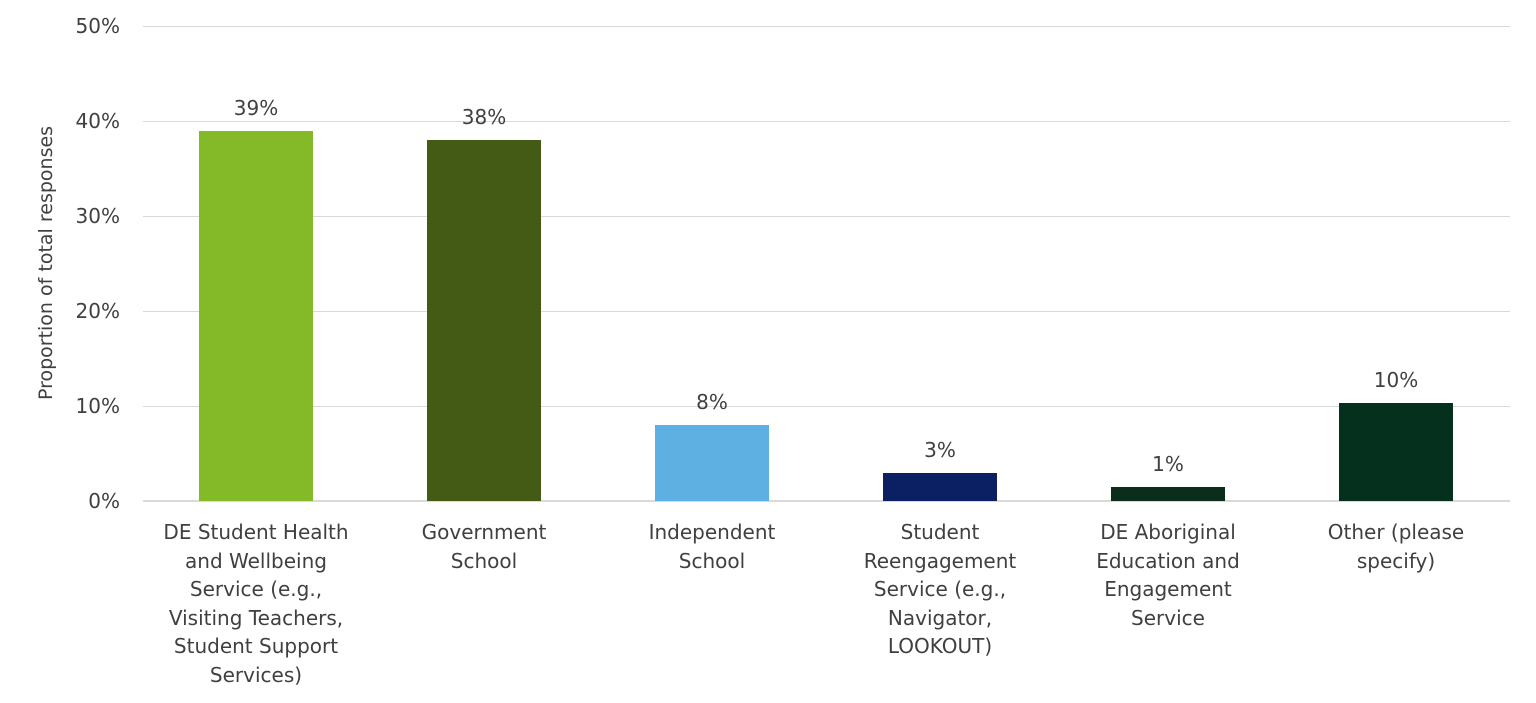 The height and width of the screenshot is (703, 1536). I want to click on y-tick-label: 30%, so click(97, 216).